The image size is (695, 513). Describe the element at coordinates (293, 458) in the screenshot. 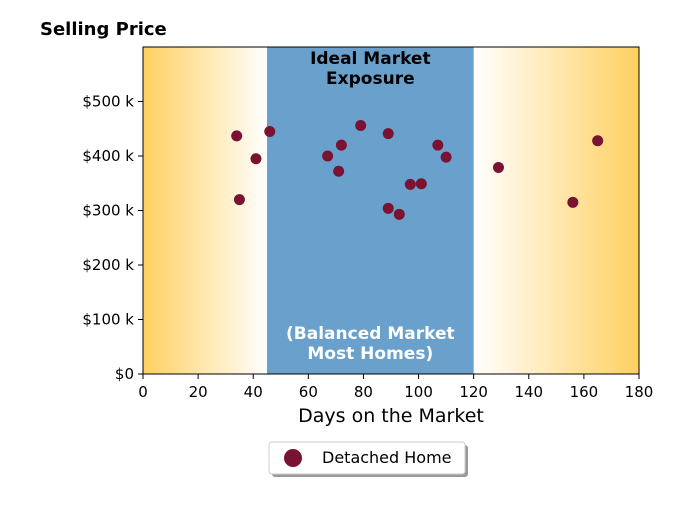

I see `legend-marker` at that location.